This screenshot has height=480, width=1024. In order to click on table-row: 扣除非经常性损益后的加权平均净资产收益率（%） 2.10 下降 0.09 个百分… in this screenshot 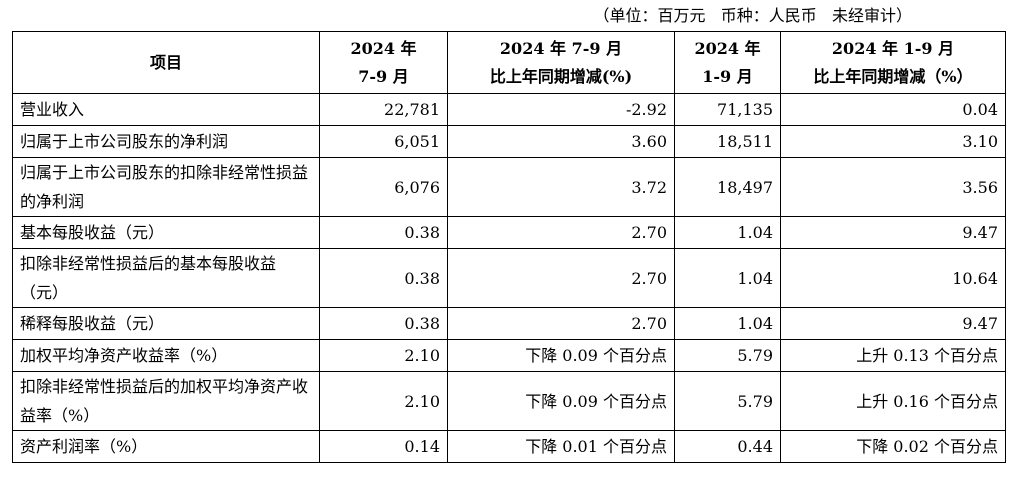, I will do `click(509, 401)`.